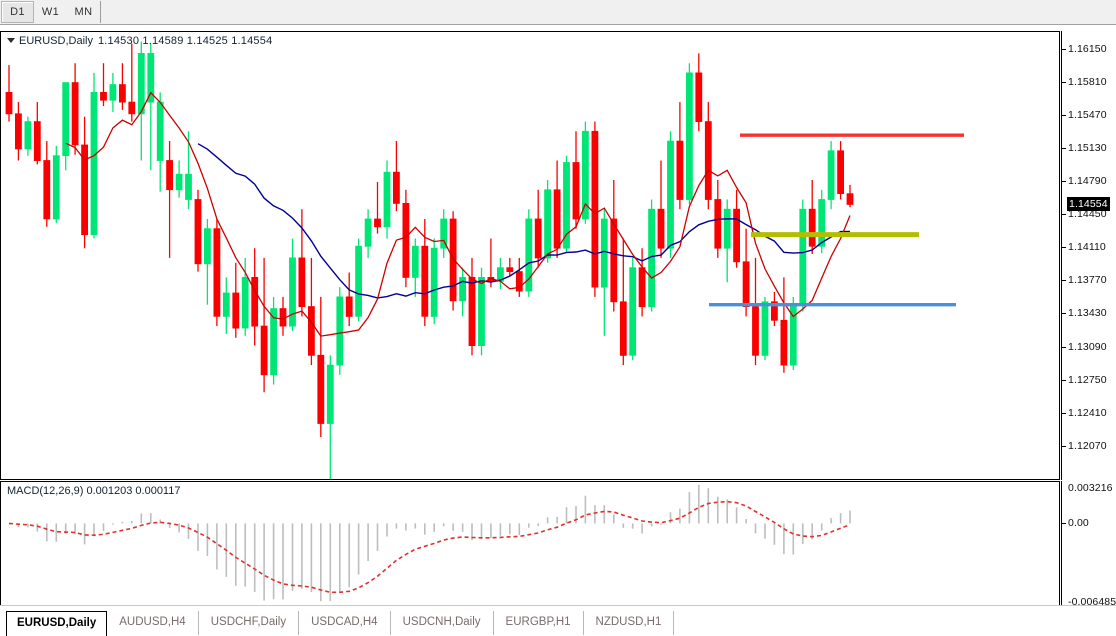  What do you see at coordinates (1087, 181) in the screenshot?
I see `price-tick-label: 1.14790` at bounding box center [1087, 181].